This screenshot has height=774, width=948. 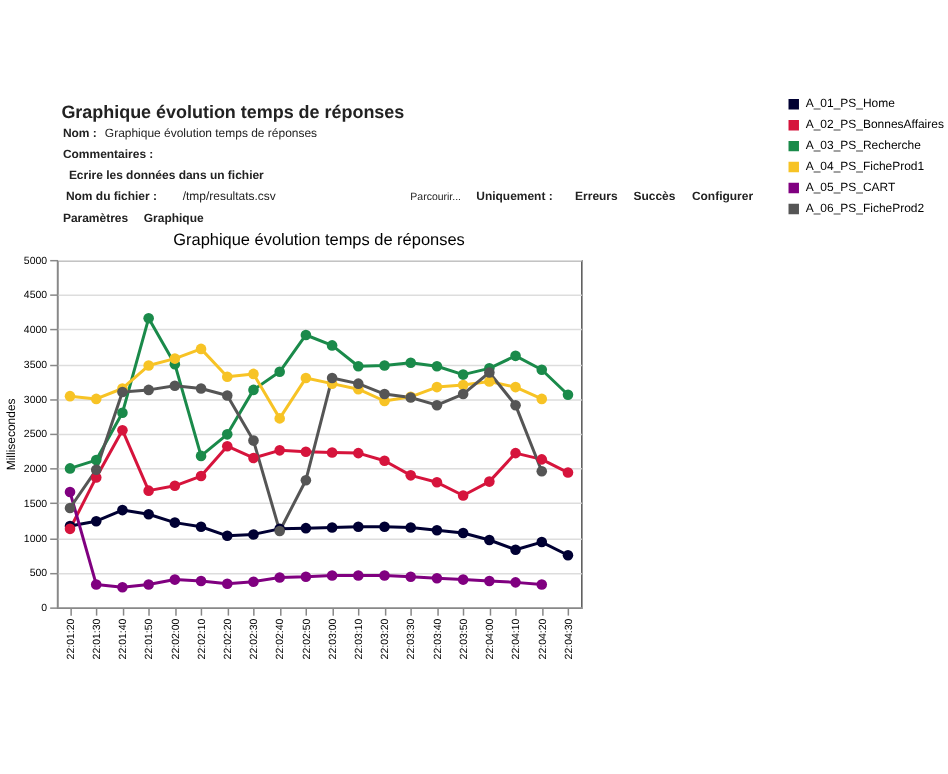 I want to click on text: Graphique évolution temps de réponses, so click(x=233, y=111).